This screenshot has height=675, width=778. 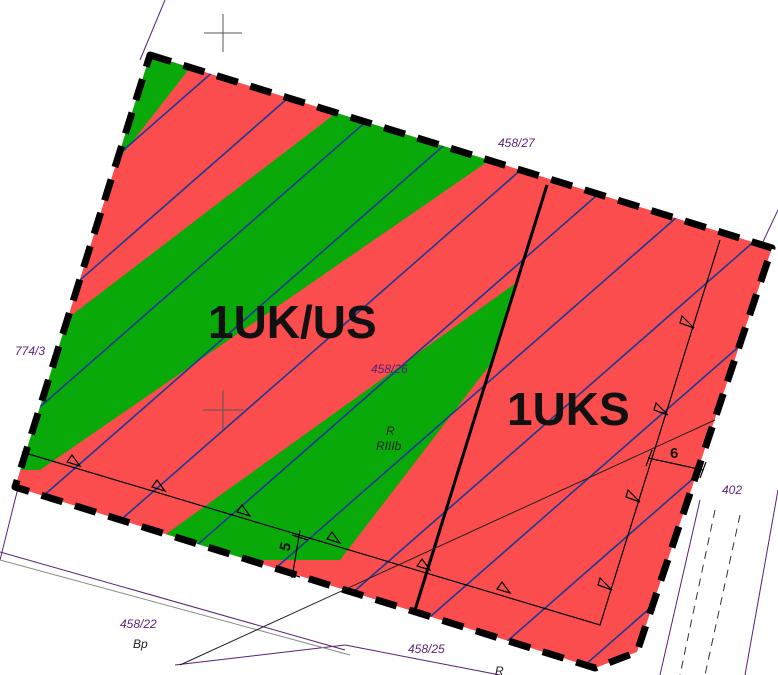 I want to click on dimension-right-label: 6, so click(x=674, y=453).